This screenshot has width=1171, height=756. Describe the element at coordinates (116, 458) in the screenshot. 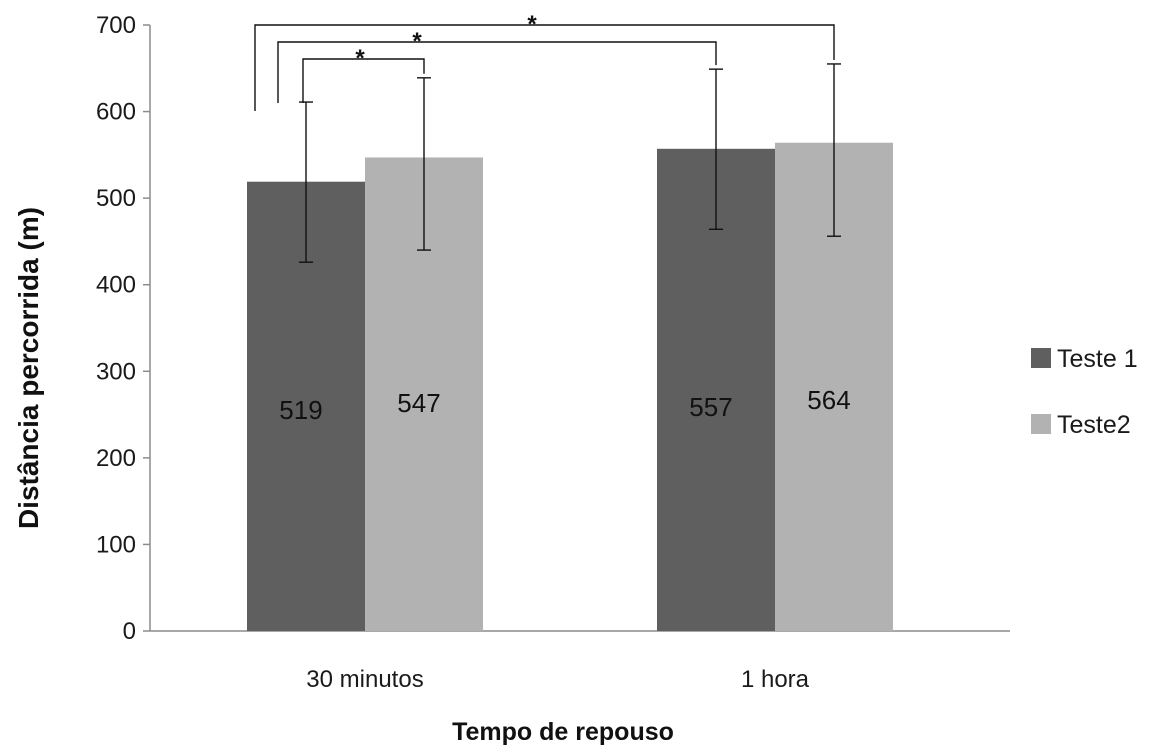

I see `y-tick-label: 200` at that location.